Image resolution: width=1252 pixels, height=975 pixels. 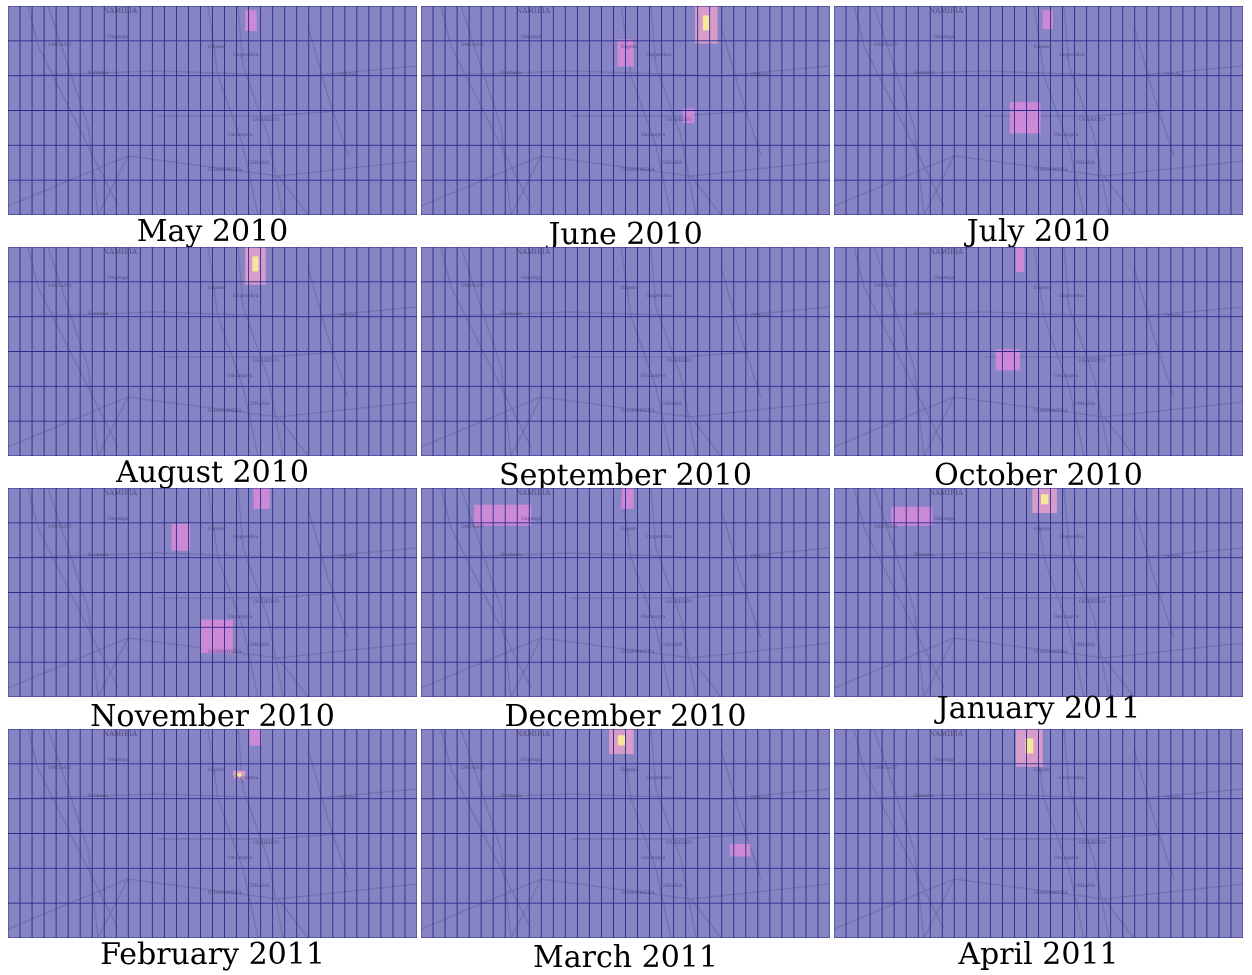 What do you see at coordinates (1038, 708) in the screenshot?
I see `panel-caption: January 2011` at bounding box center [1038, 708].